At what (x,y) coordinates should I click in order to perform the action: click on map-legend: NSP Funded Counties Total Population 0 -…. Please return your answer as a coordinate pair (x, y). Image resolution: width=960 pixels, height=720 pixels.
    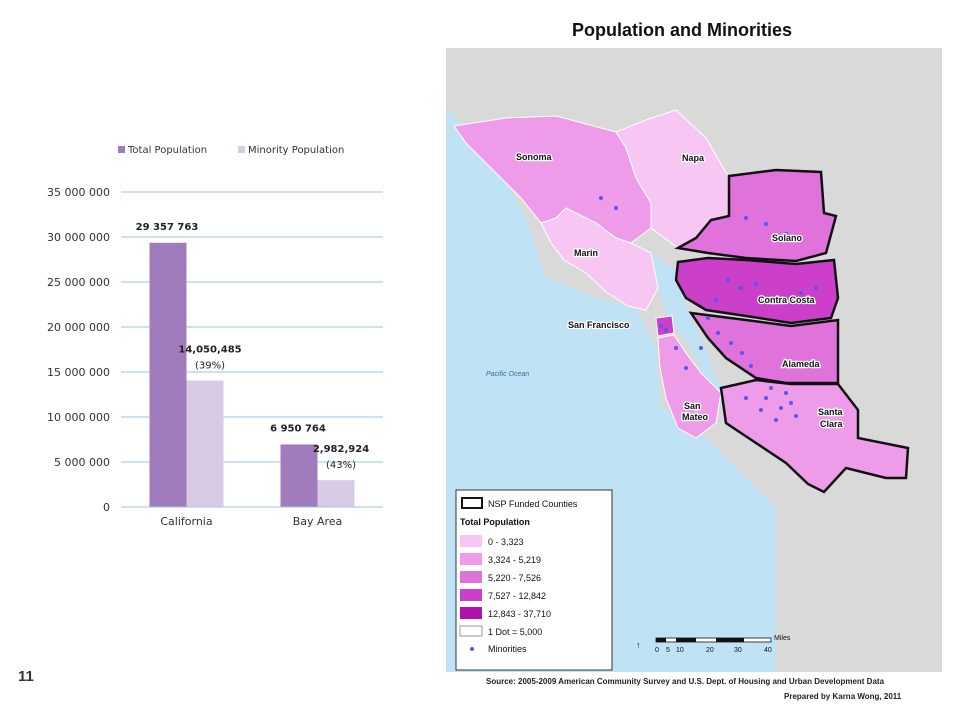
    Looking at the image, I should click on (534, 580).